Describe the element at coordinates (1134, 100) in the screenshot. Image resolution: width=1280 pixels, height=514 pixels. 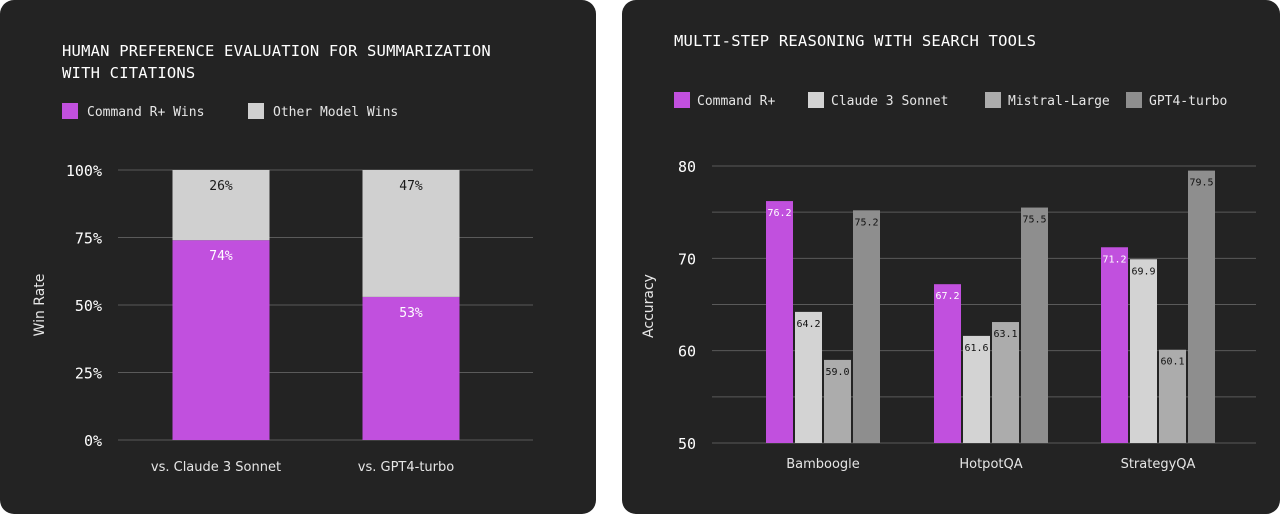
I see `legend-swatch-gpt4-turbo` at that location.